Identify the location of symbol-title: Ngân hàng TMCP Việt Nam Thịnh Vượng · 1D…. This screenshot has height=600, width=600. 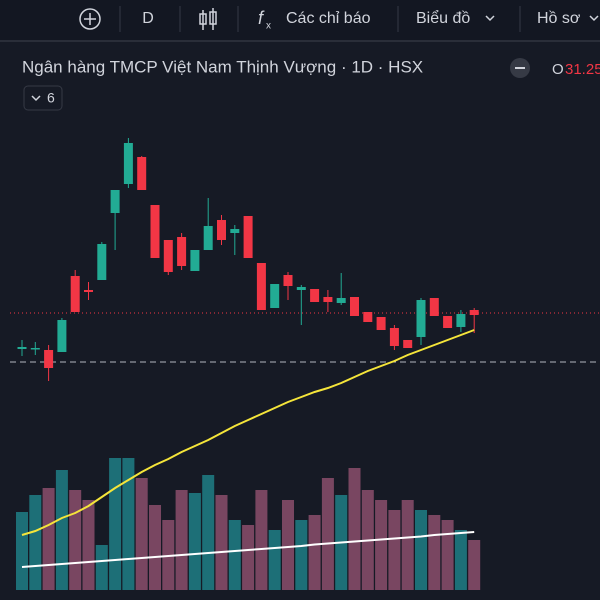
(222, 66).